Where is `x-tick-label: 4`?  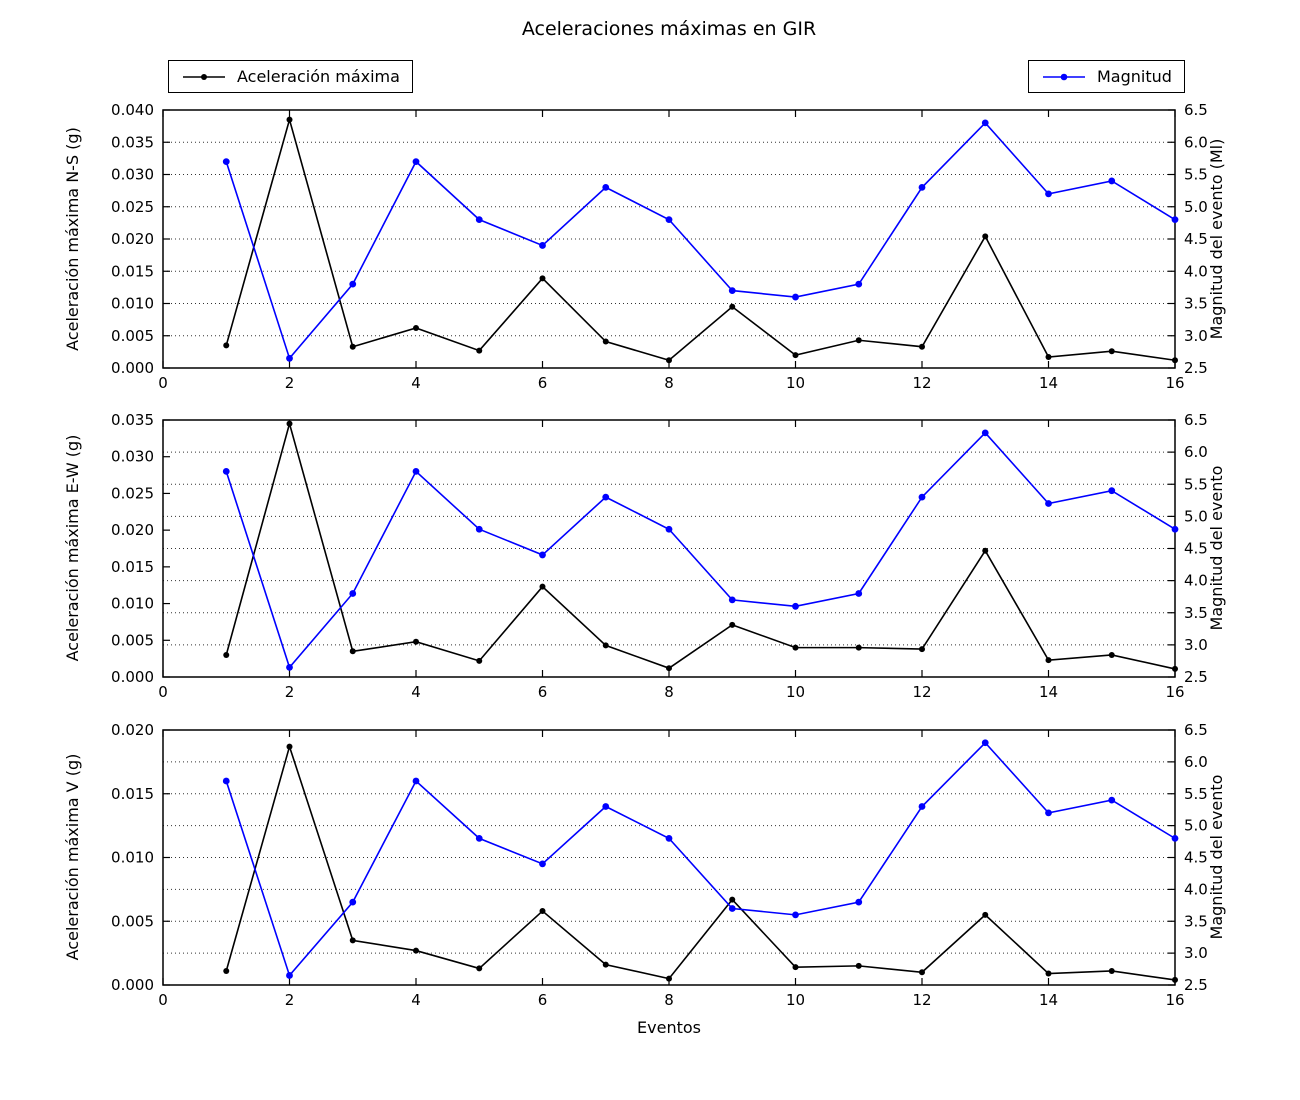 x-tick-label: 4 is located at coordinates (416, 1000).